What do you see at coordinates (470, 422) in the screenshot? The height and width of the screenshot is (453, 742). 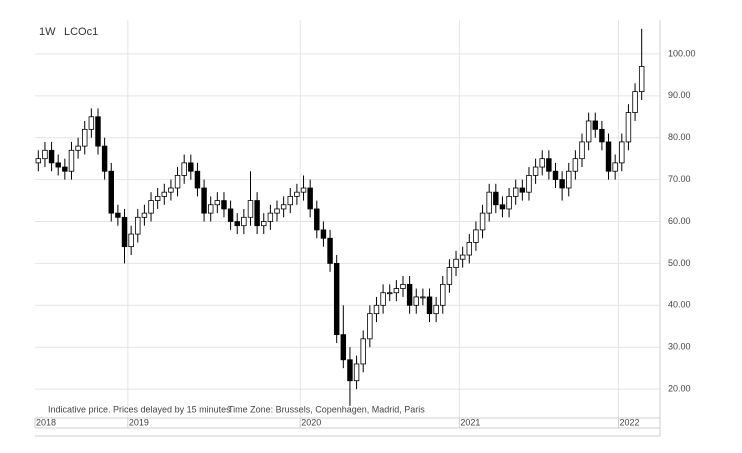 I see `x-tick-label: 2021` at bounding box center [470, 422].